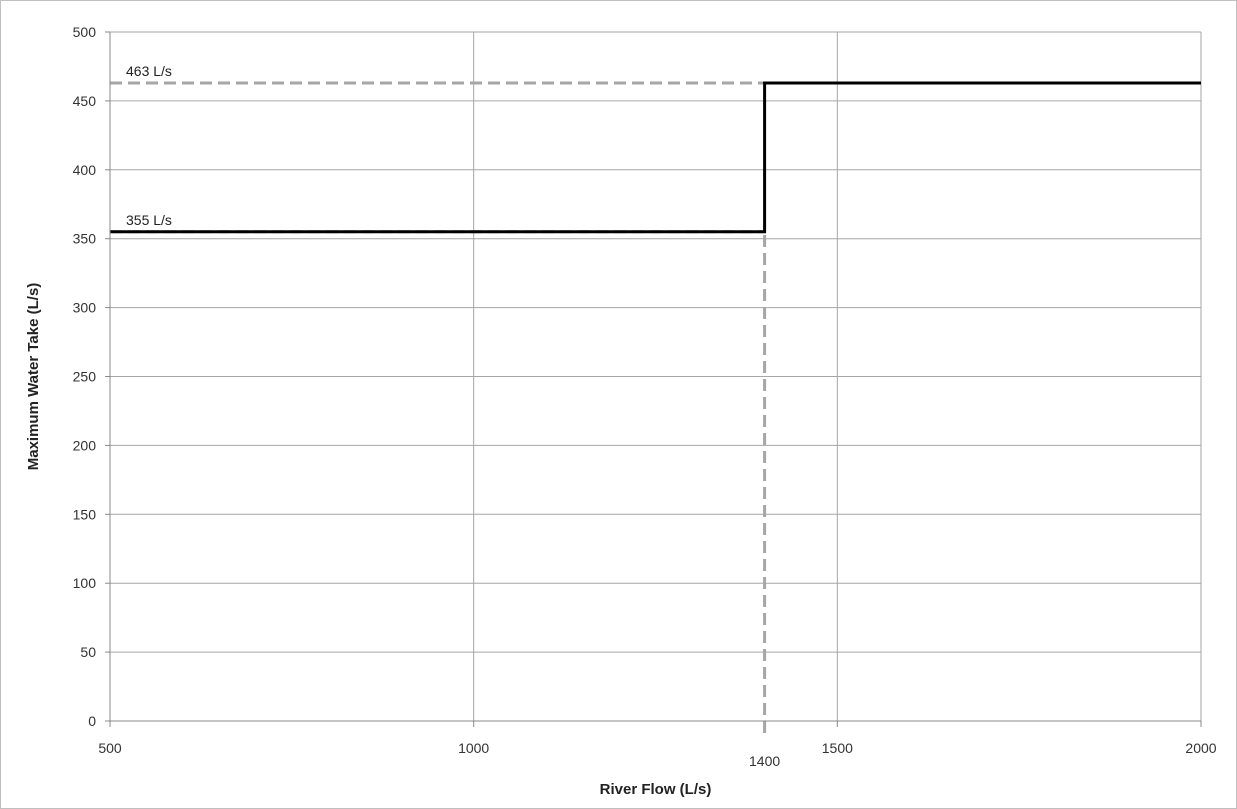 The width and height of the screenshot is (1237, 809). What do you see at coordinates (85, 583) in the screenshot?
I see `y-tick-label: 100` at bounding box center [85, 583].